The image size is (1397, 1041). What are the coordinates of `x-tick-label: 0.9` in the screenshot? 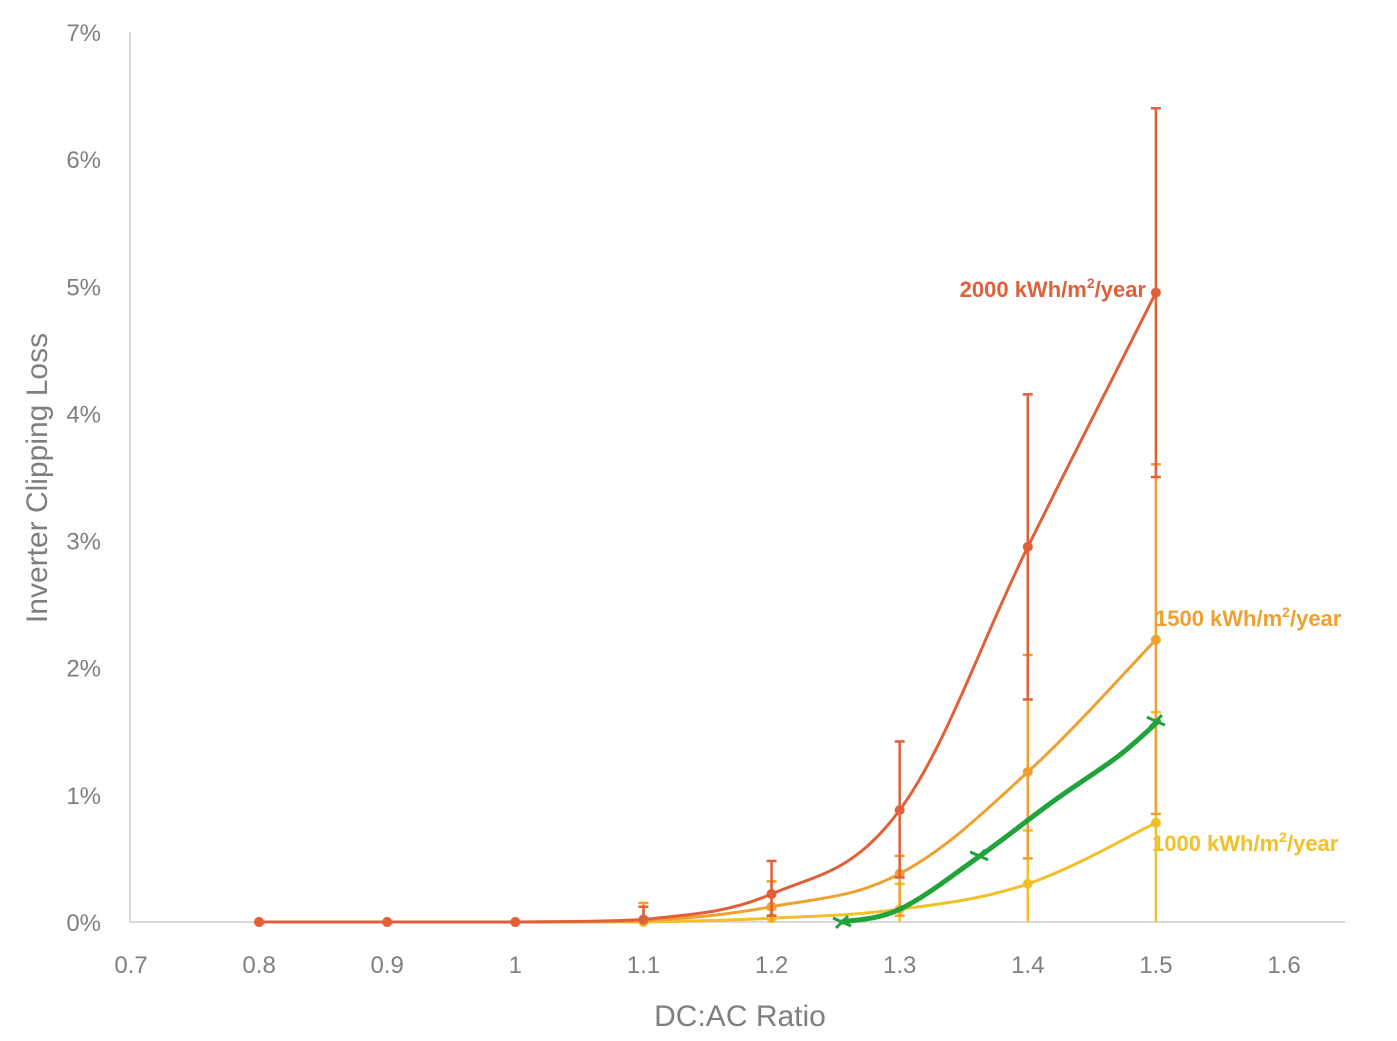 It's located at (387, 965).